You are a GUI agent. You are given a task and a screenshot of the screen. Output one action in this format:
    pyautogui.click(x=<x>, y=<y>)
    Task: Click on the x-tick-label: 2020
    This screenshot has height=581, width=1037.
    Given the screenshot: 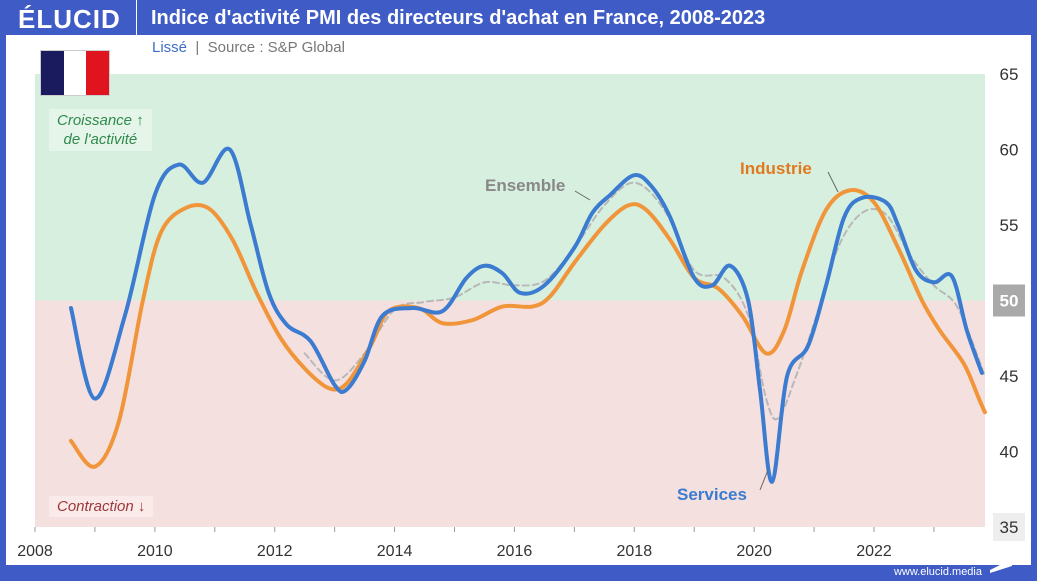 What is the action you would take?
    pyautogui.click(x=754, y=551)
    